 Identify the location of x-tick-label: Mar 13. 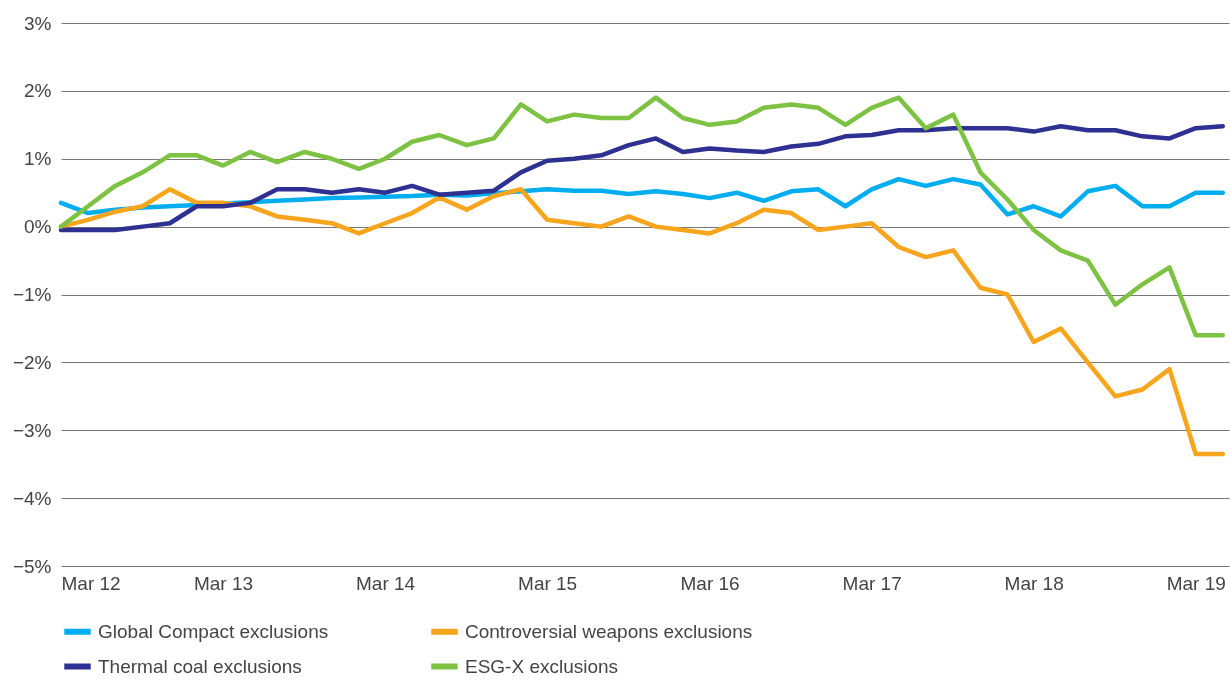
(223, 583).